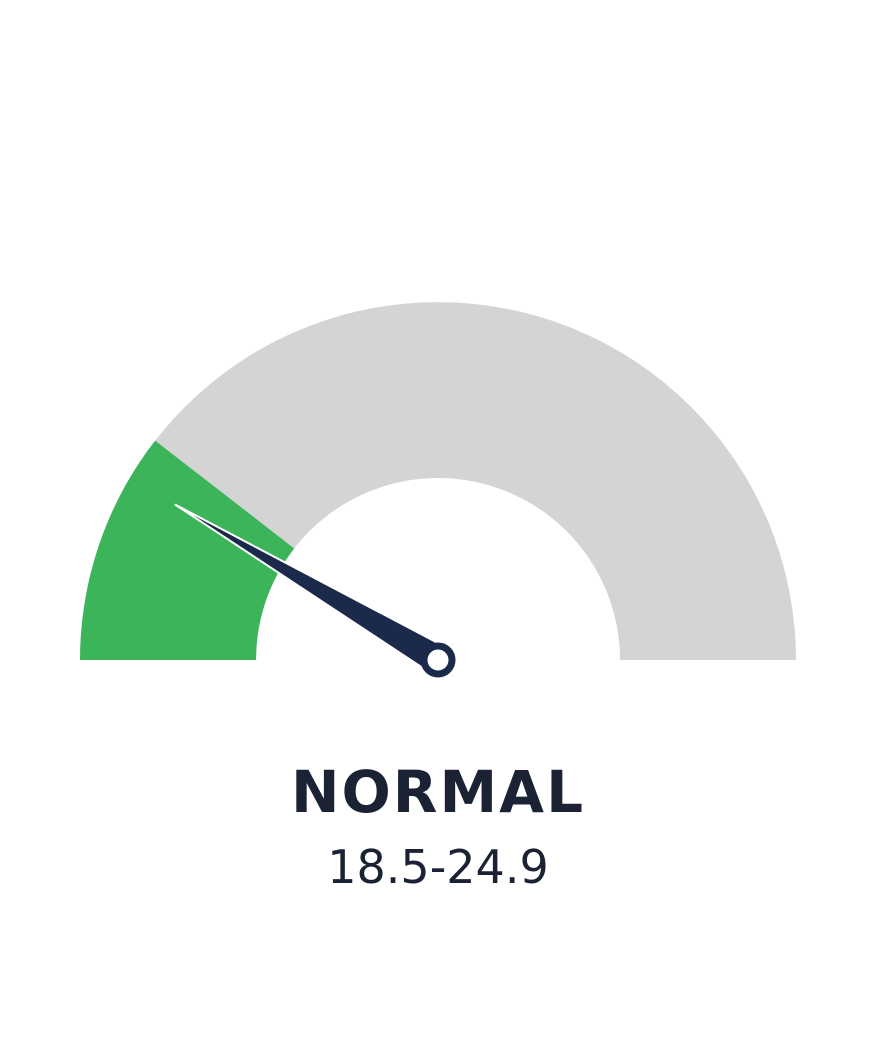 The width and height of the screenshot is (876, 1048). What do you see at coordinates (315, 590) in the screenshot?
I see `gauge-needle` at bounding box center [315, 590].